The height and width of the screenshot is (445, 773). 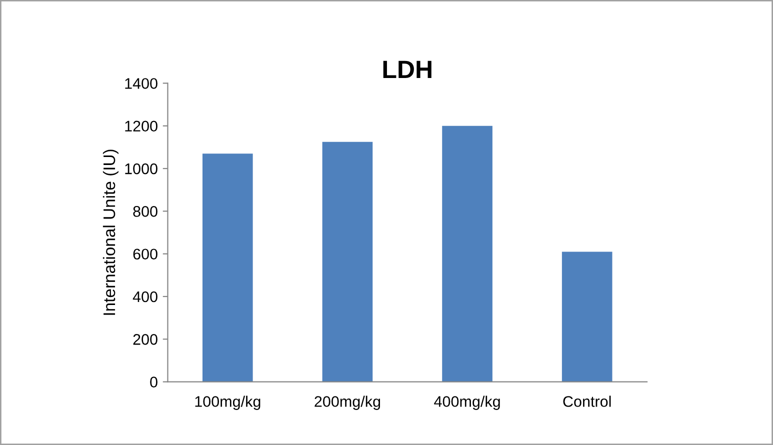 What do you see at coordinates (145, 296) in the screenshot?
I see `y-tick-label: 400` at bounding box center [145, 296].